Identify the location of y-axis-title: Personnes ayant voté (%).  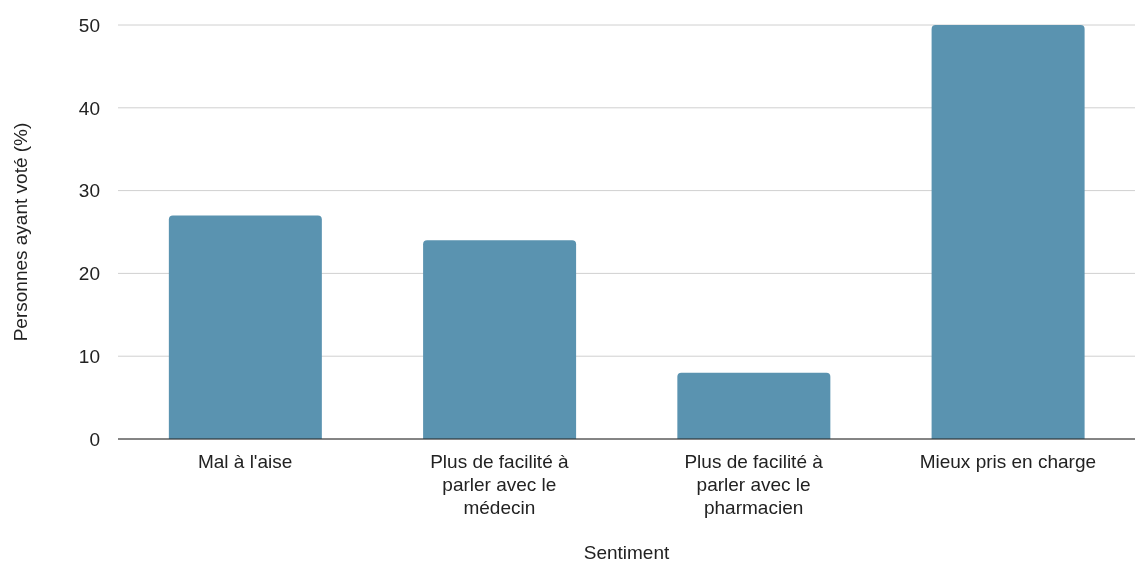
(20, 232).